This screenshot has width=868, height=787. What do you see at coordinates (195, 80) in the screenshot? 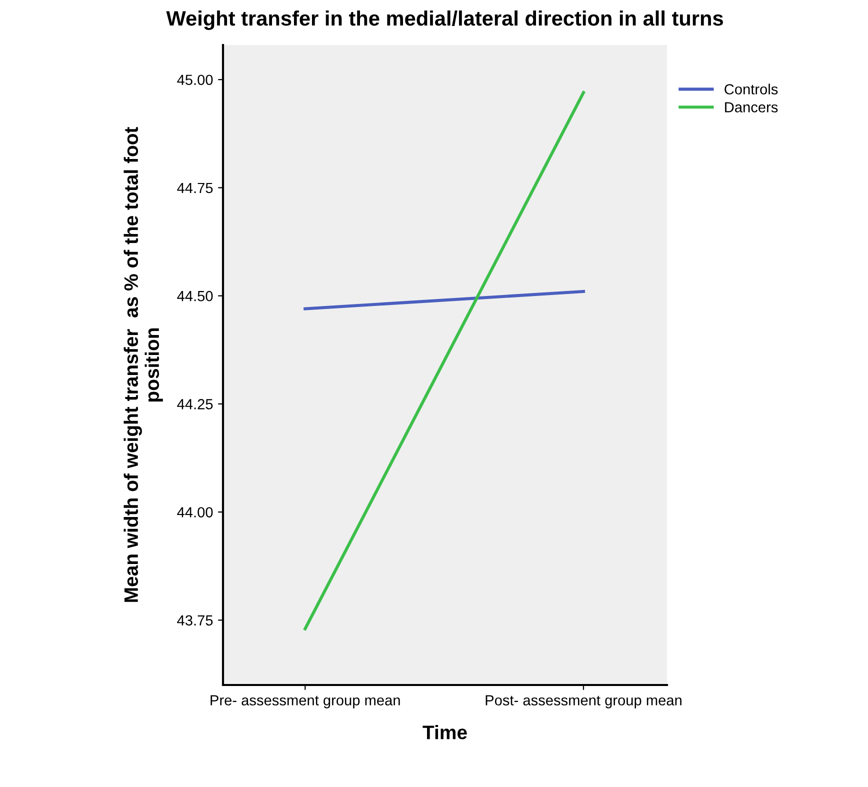
I see `y-tick-label: 45.00` at bounding box center [195, 80].